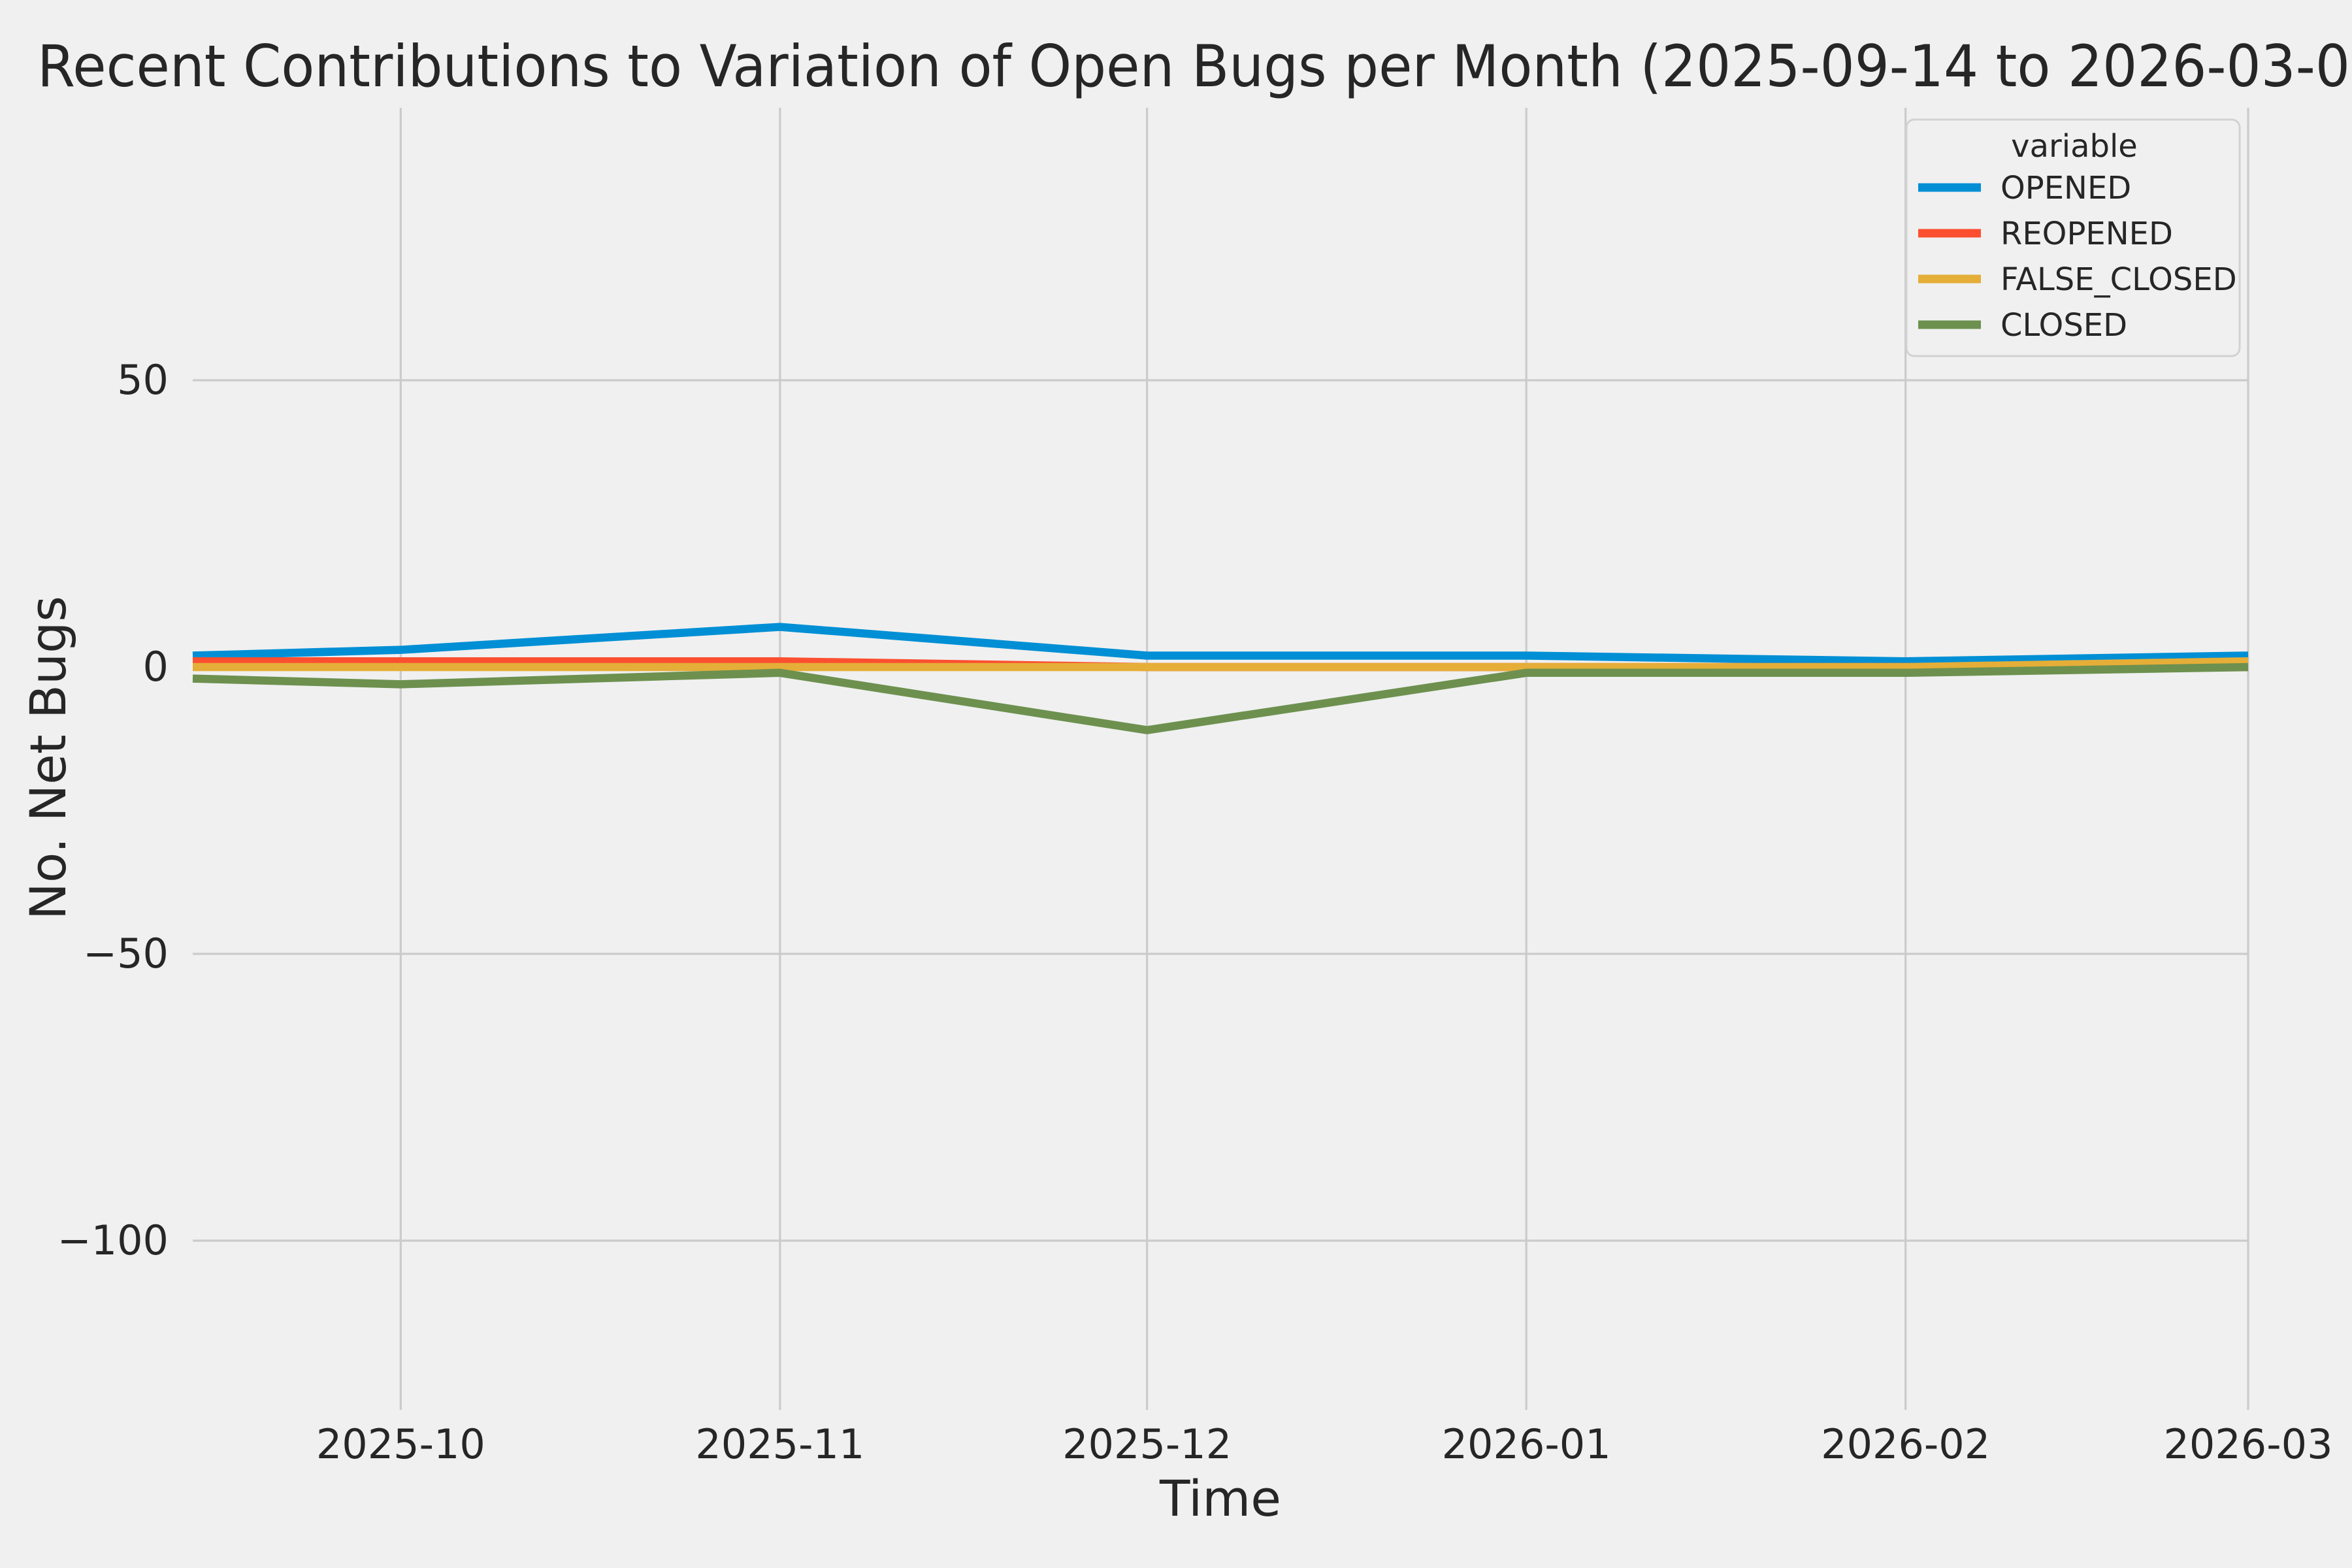 Image resolution: width=2352 pixels, height=1568 pixels. I want to click on x-tick-label: 2025-11, so click(779, 1444).